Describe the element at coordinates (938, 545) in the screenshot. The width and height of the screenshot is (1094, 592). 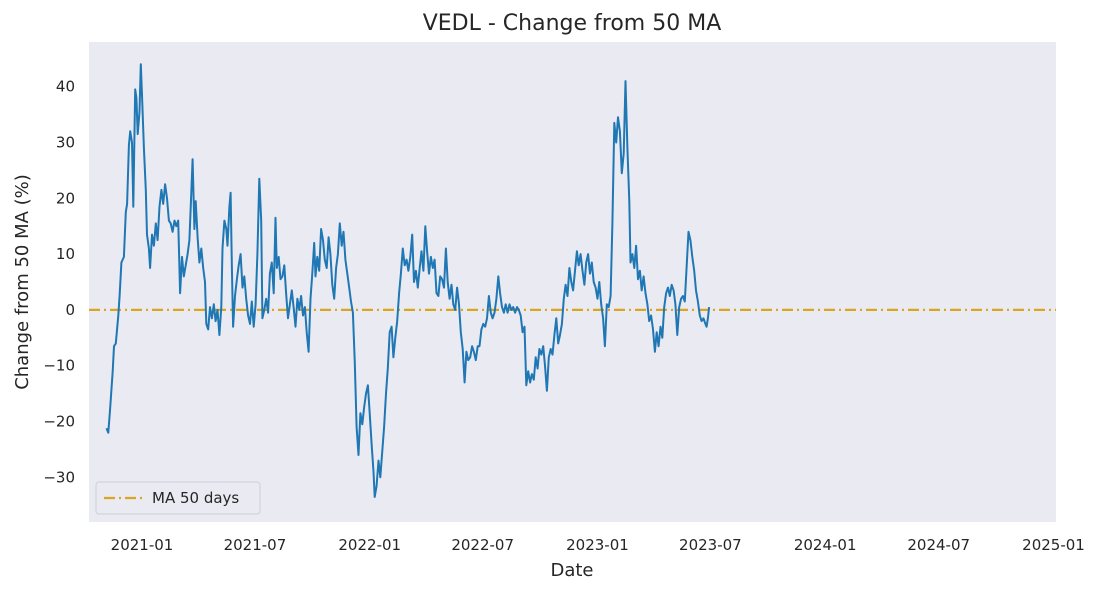
I see `x-tick-label: 2024-07` at that location.